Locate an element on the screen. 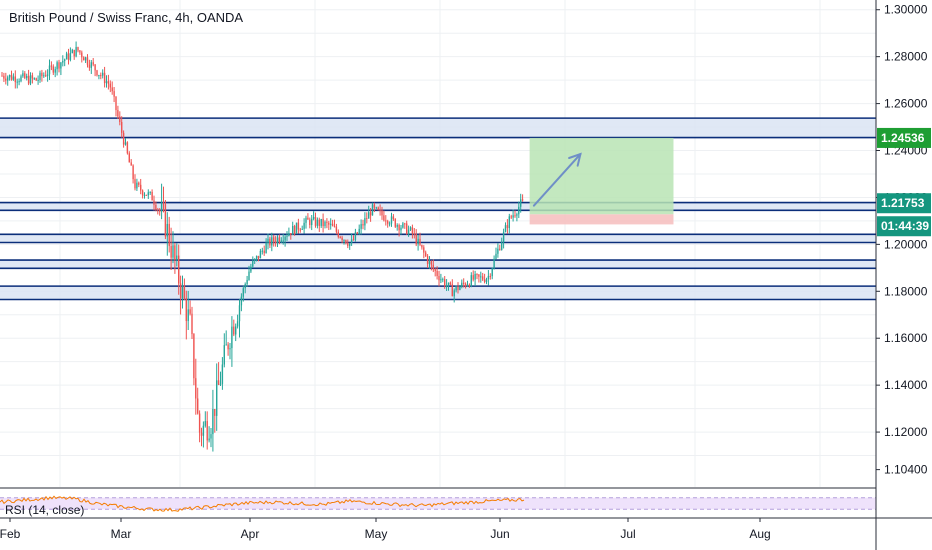 Image resolution: width=932 pixels, height=550 pixels. last-price-tag-text: 1.21753 is located at coordinates (903, 203).